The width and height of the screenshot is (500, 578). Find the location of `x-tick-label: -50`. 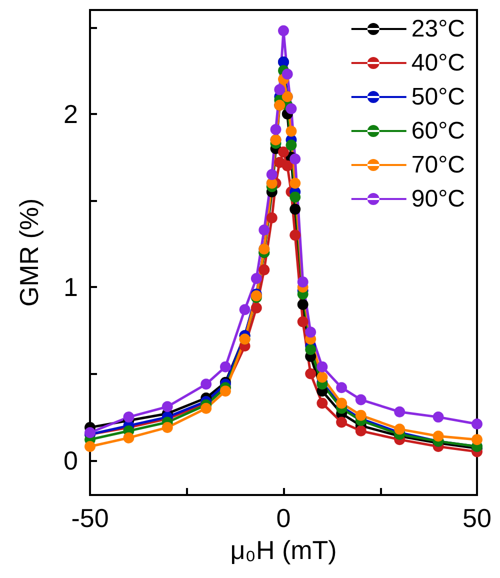

x-tick-label: -50 is located at coordinates (90, 518).